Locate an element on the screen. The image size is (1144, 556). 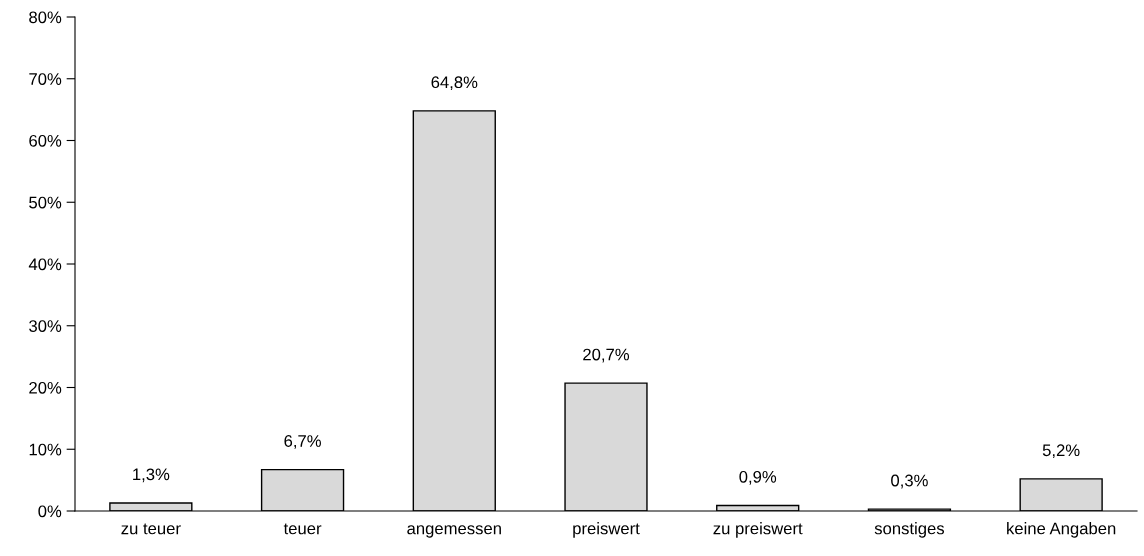
data-label: 0,9% is located at coordinates (758, 477).